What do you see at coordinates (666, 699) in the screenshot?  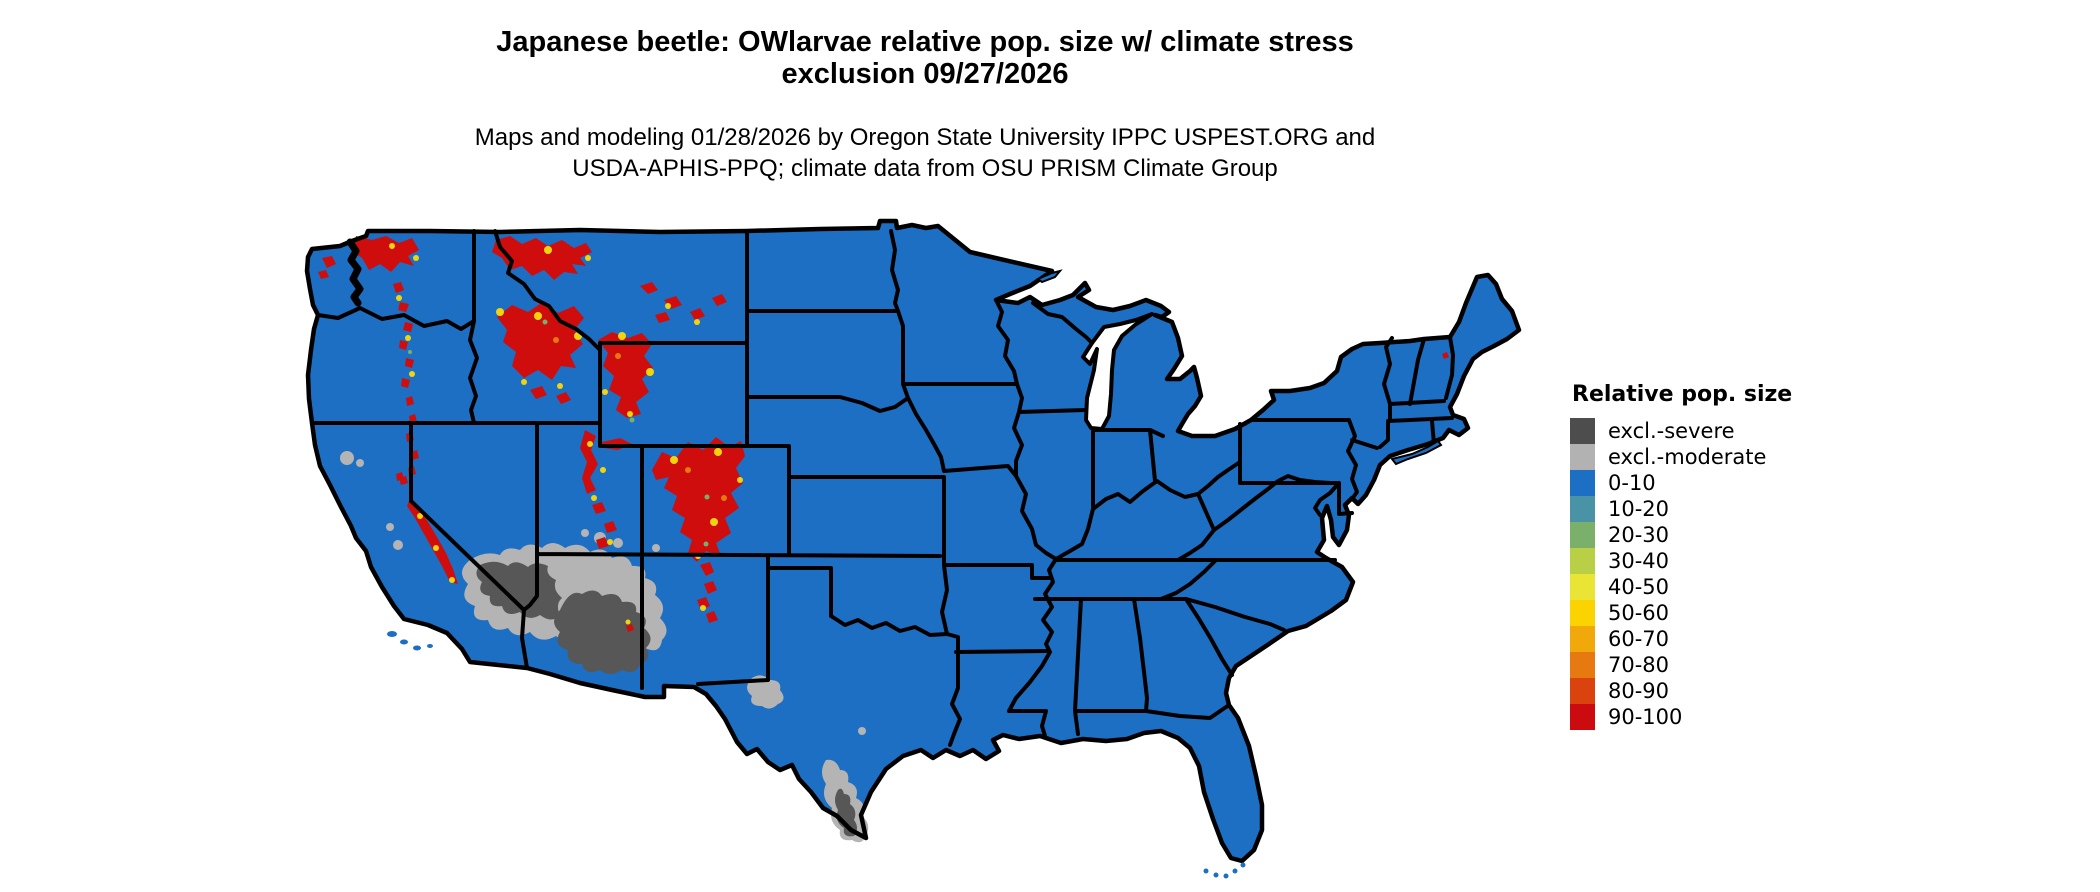 I see `exclusion-severe-regions` at bounding box center [666, 699].